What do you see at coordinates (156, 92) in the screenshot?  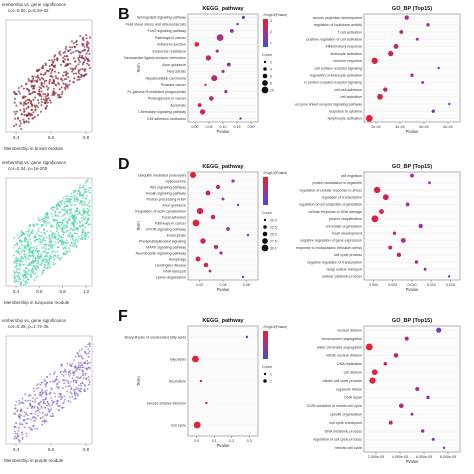 I see `term-label: Fc gamma R-mediated phagocytosis` at bounding box center [156, 92].